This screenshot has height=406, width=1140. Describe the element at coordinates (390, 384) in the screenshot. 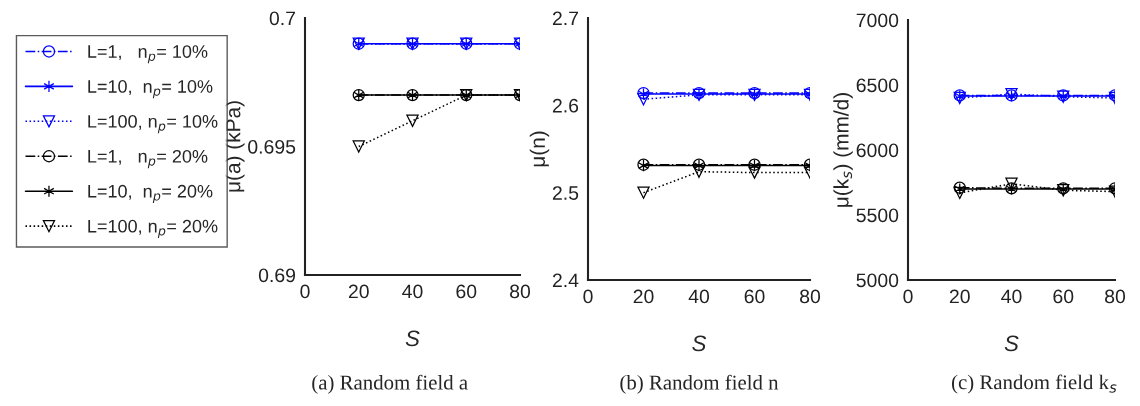

I see `text: (a) Random field a` at that location.